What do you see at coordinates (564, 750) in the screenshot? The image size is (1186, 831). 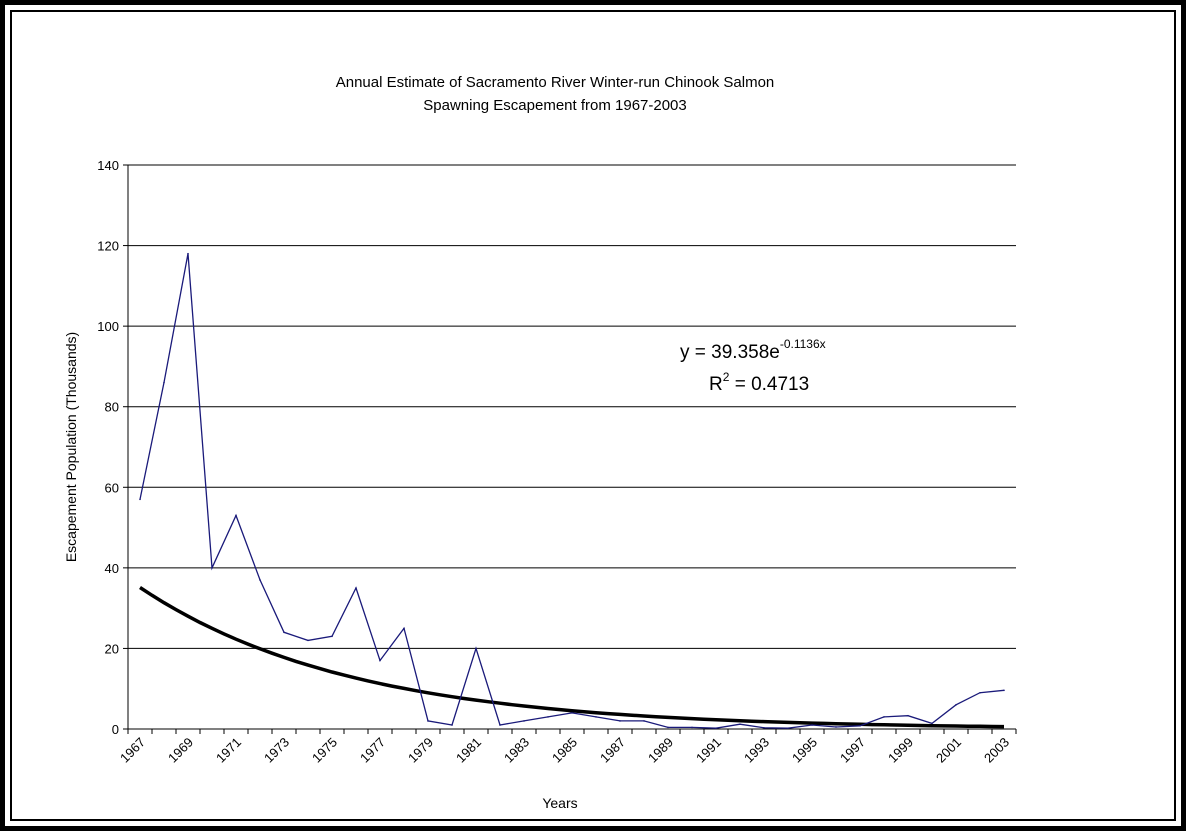 I see `x-tick-label: 1985` at bounding box center [564, 750].